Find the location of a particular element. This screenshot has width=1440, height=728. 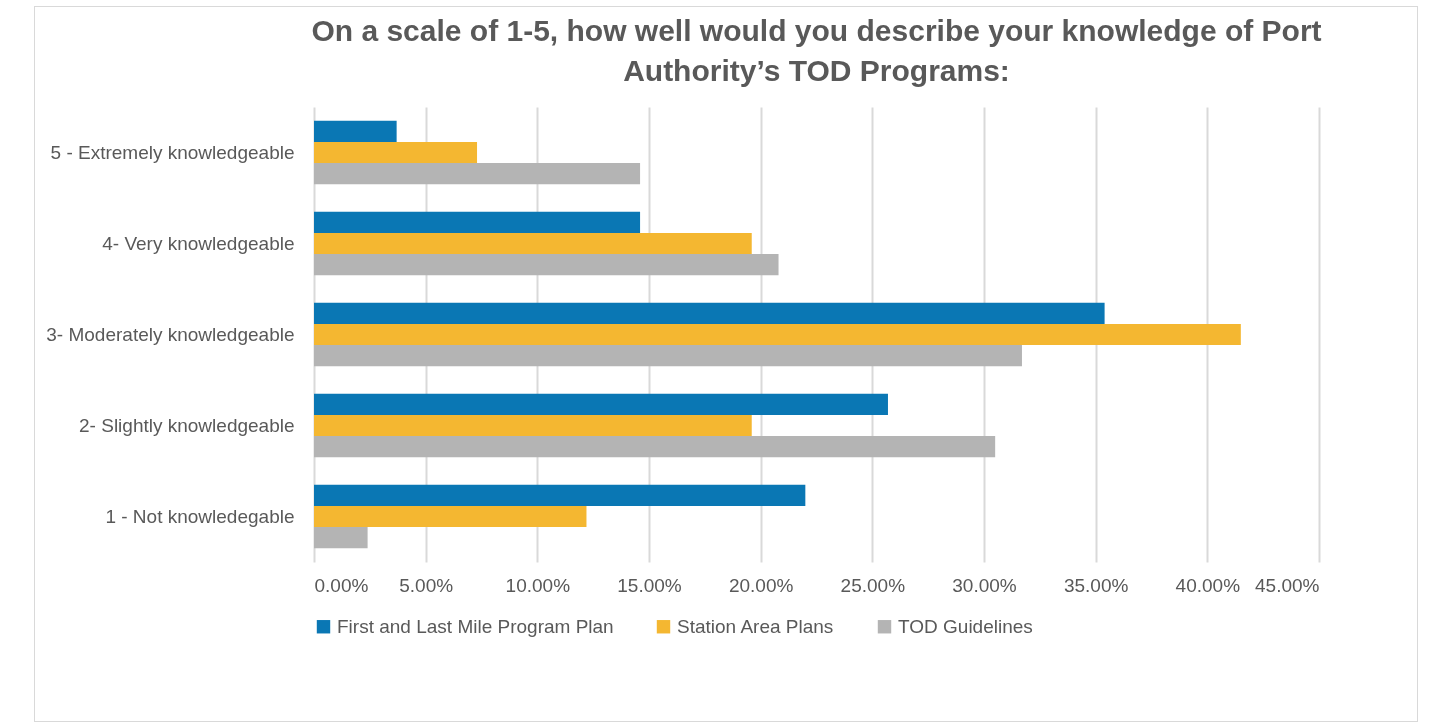

legend-label: TOD Guidelines is located at coordinates (965, 626).